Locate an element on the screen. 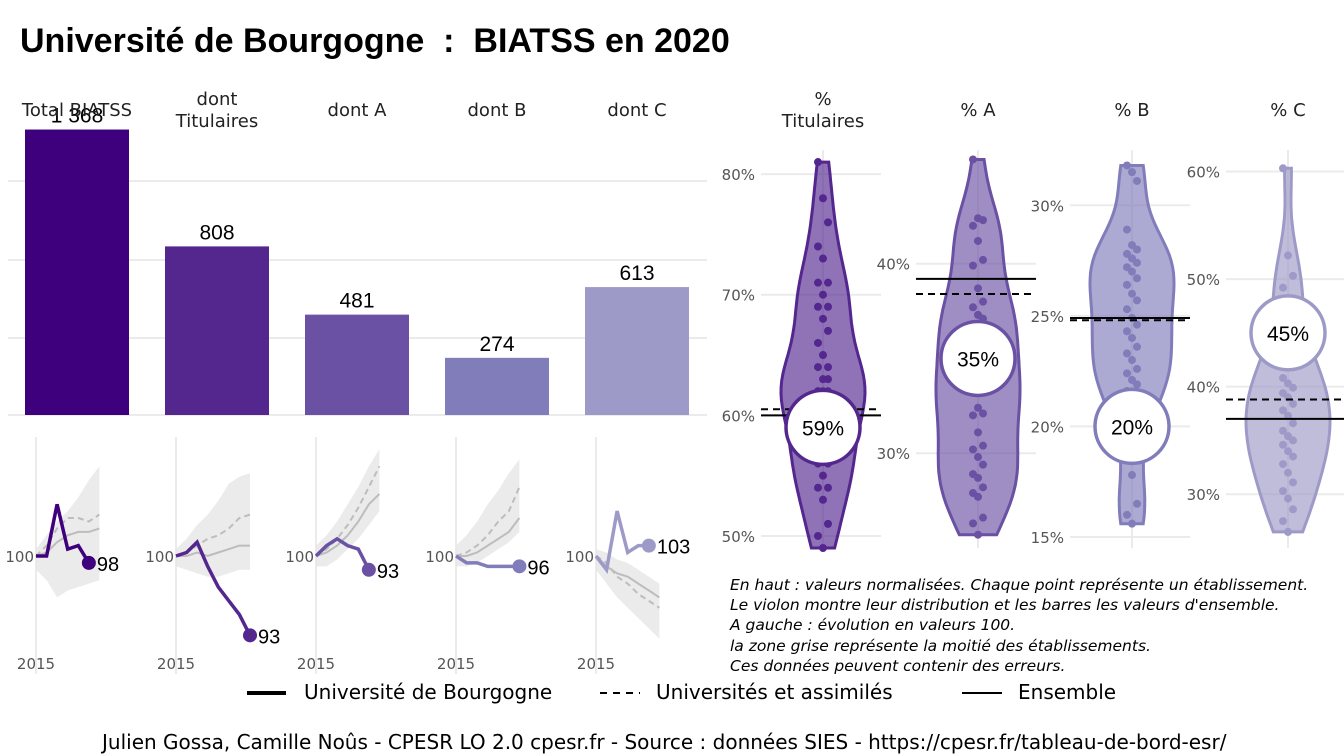  violin-tick-label: 15% is located at coordinates (1047, 538).